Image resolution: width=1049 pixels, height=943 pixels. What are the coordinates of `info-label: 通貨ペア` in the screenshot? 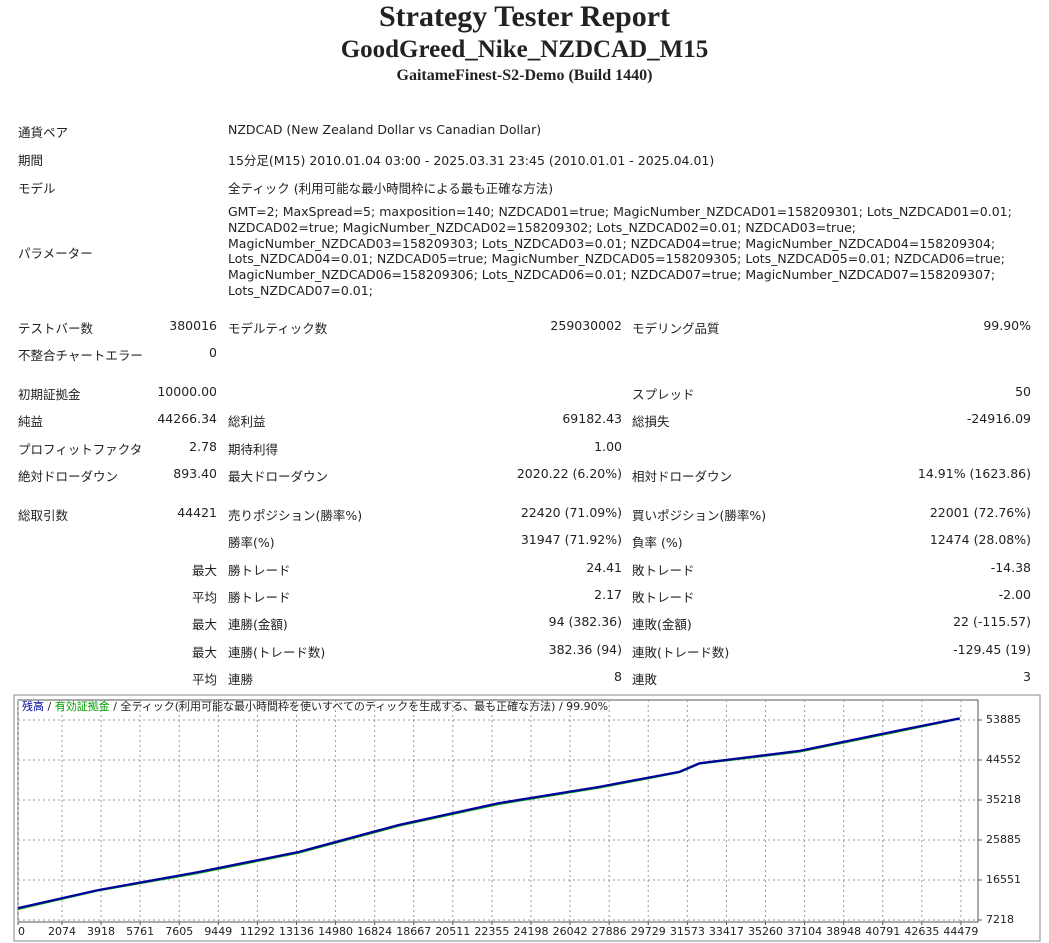 It's located at (43, 132).